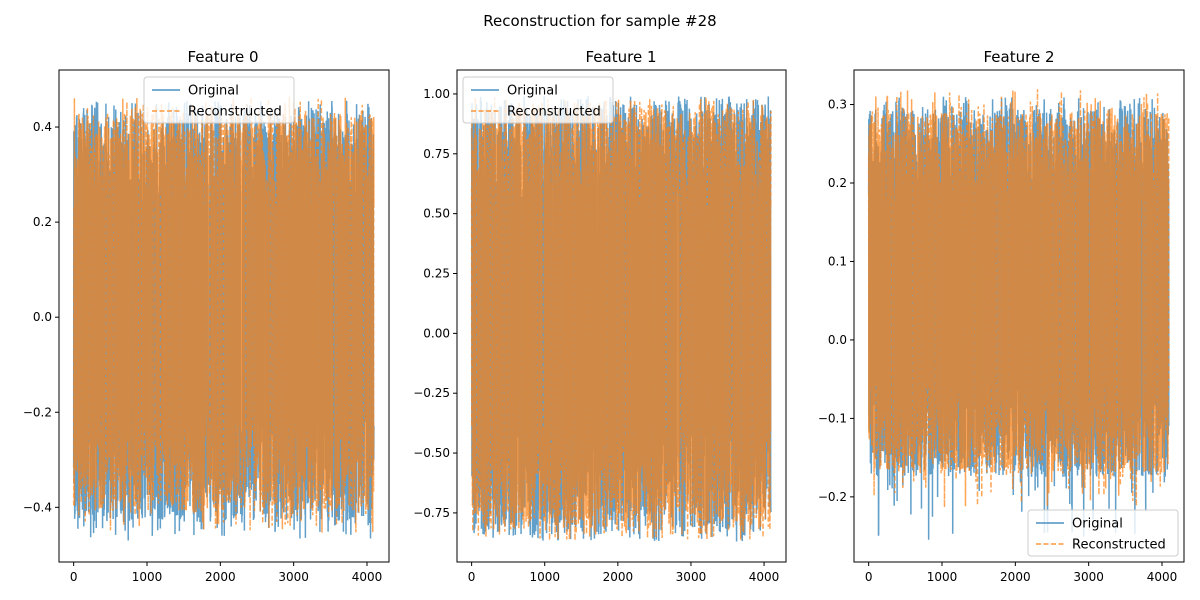 The width and height of the screenshot is (1200, 600). Describe the element at coordinates (436, 154) in the screenshot. I see `y-tick-label: 0.75` at that location.